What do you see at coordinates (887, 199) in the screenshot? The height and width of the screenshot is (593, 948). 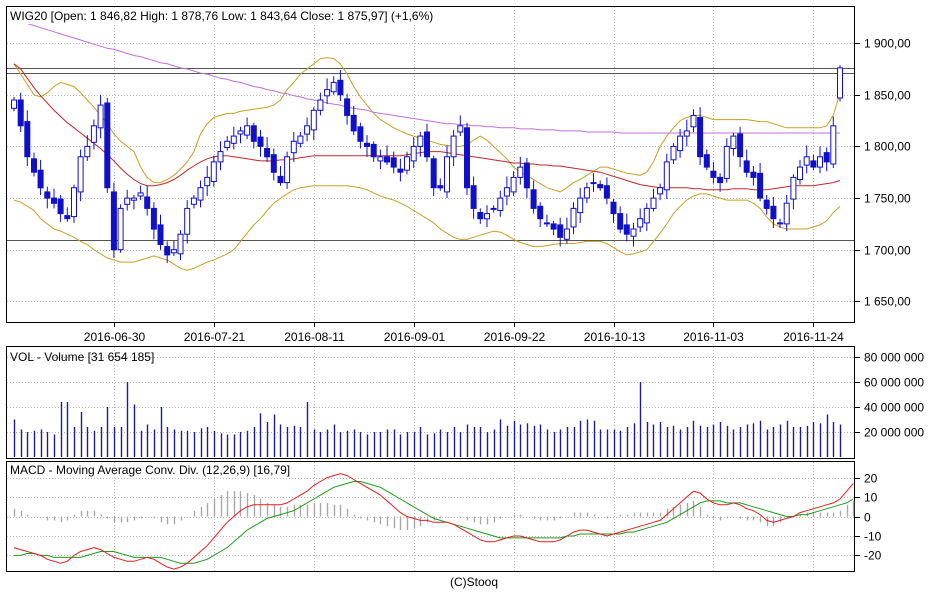 I see `price-y-tick-label: 1 750,00` at bounding box center [887, 199].